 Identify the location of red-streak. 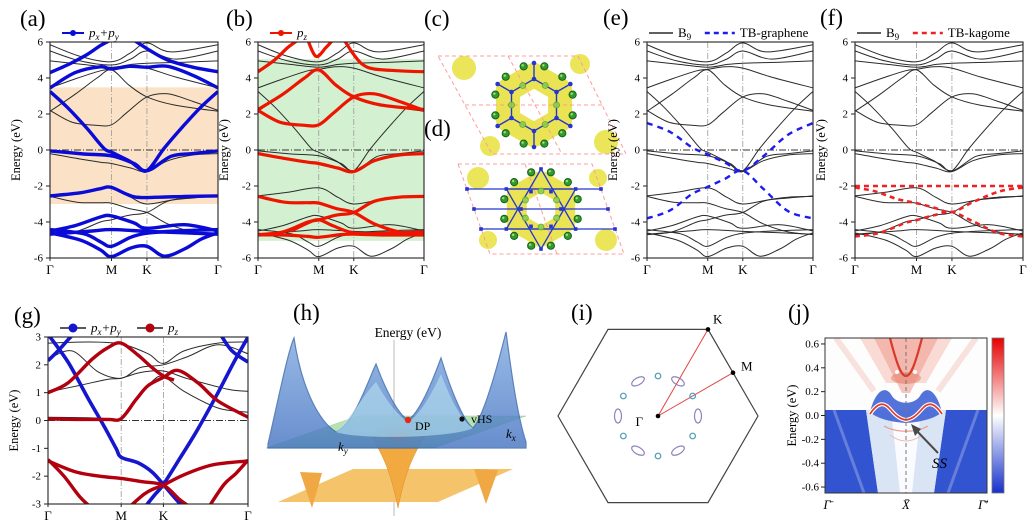
(957, 365).